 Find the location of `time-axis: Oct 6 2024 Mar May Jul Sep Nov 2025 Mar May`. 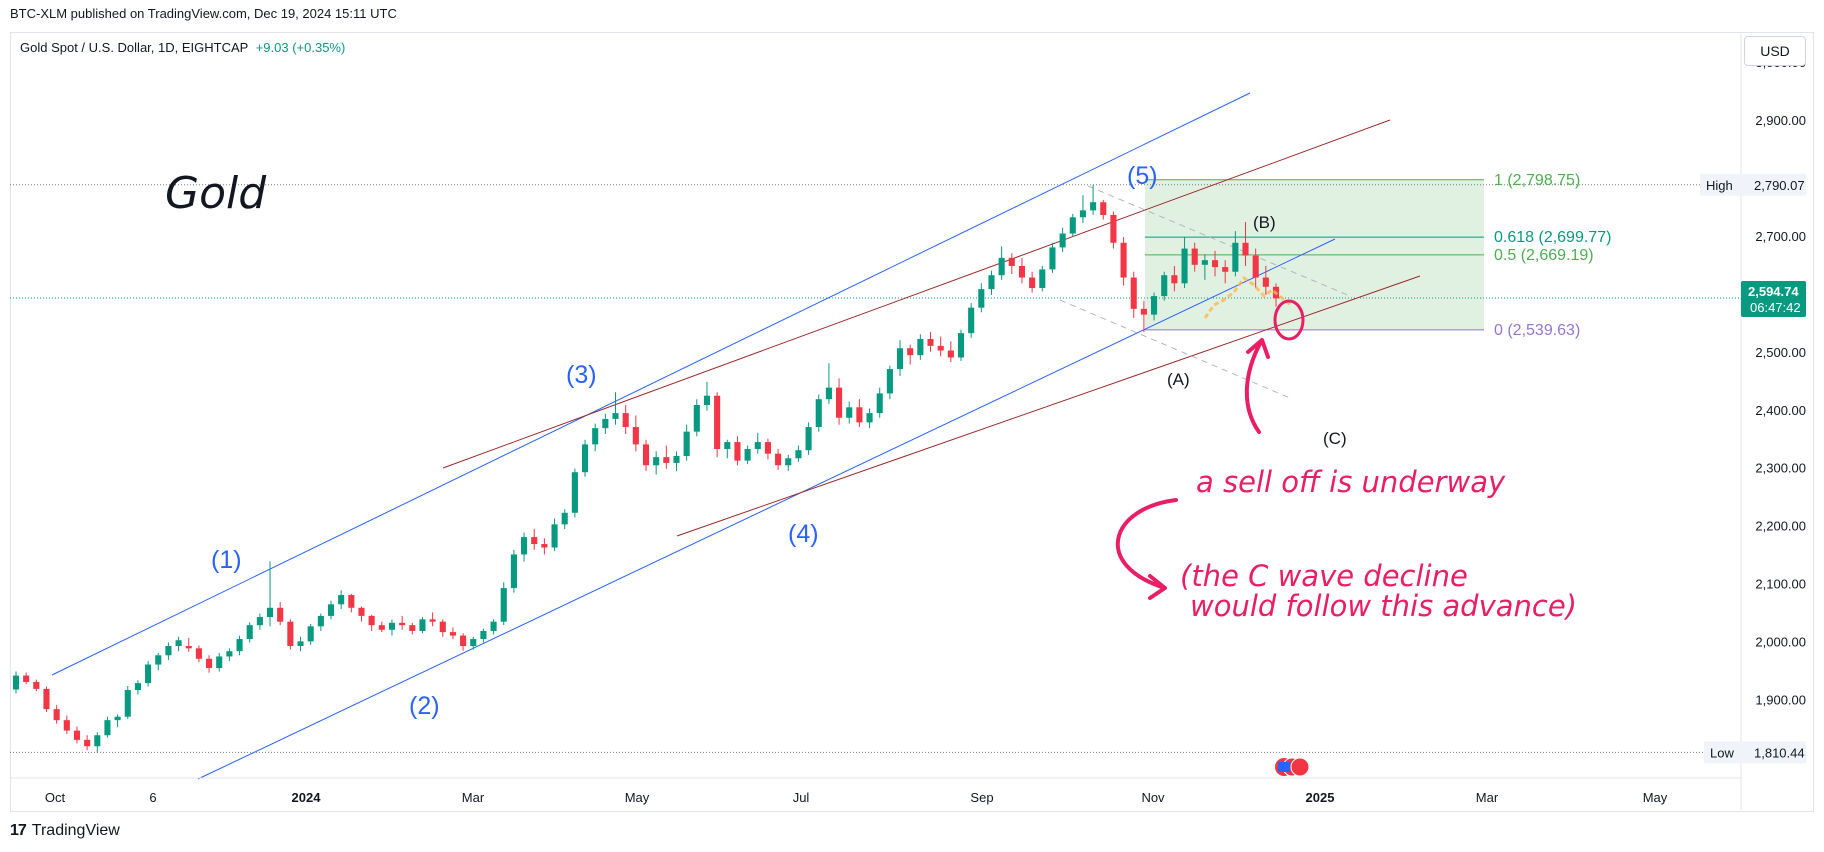

time-axis: Oct 6 2024 Mar May Jul Sep Nov 2025 Mar May is located at coordinates (875, 791).